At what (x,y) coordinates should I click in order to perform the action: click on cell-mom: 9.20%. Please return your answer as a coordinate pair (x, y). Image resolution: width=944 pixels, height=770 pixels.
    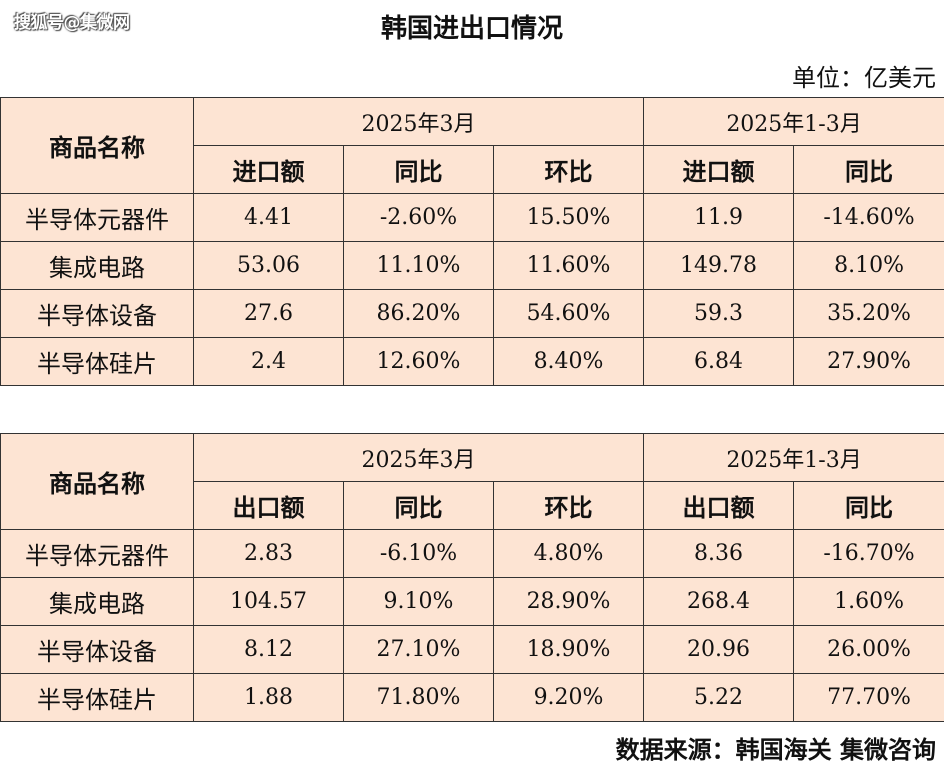
    Looking at the image, I should click on (568, 697).